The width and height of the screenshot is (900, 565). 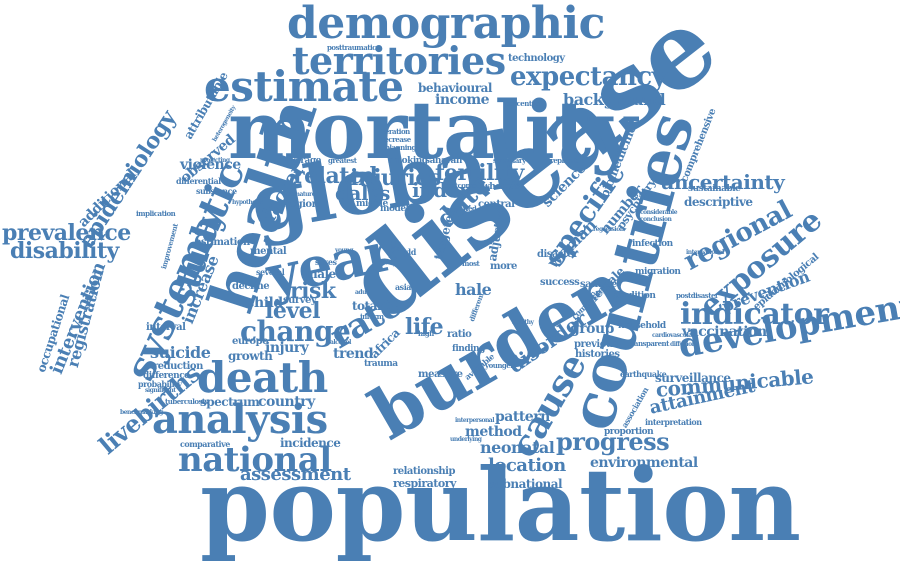 I want to click on word-technology: technology, so click(x=536, y=58).